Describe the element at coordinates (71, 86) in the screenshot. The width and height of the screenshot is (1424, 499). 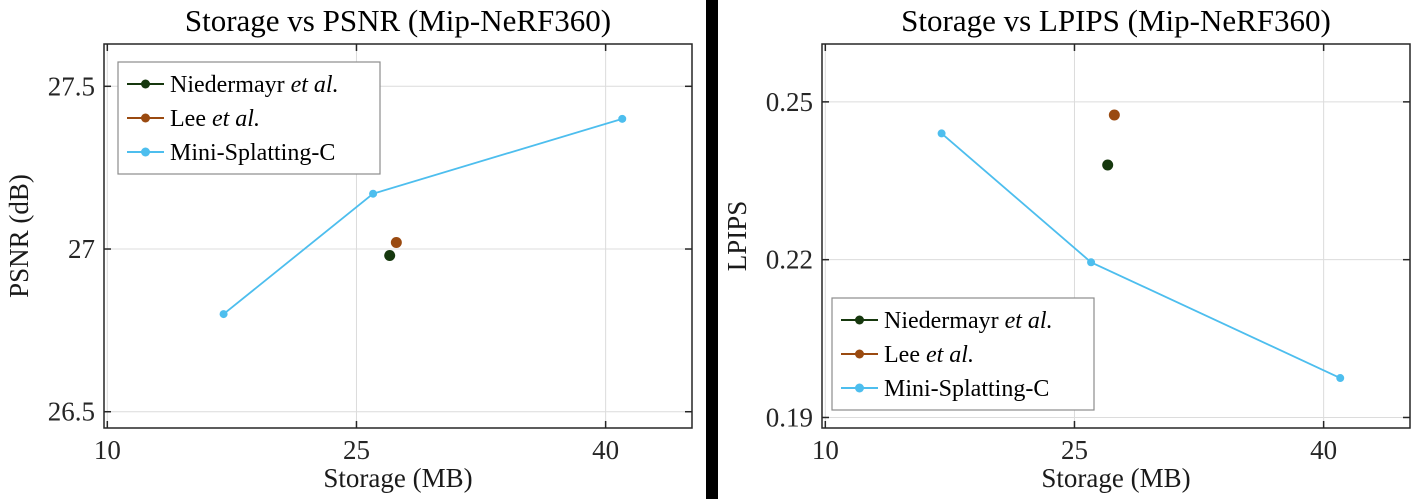
I see `y-tick-label: 27.5` at that location.